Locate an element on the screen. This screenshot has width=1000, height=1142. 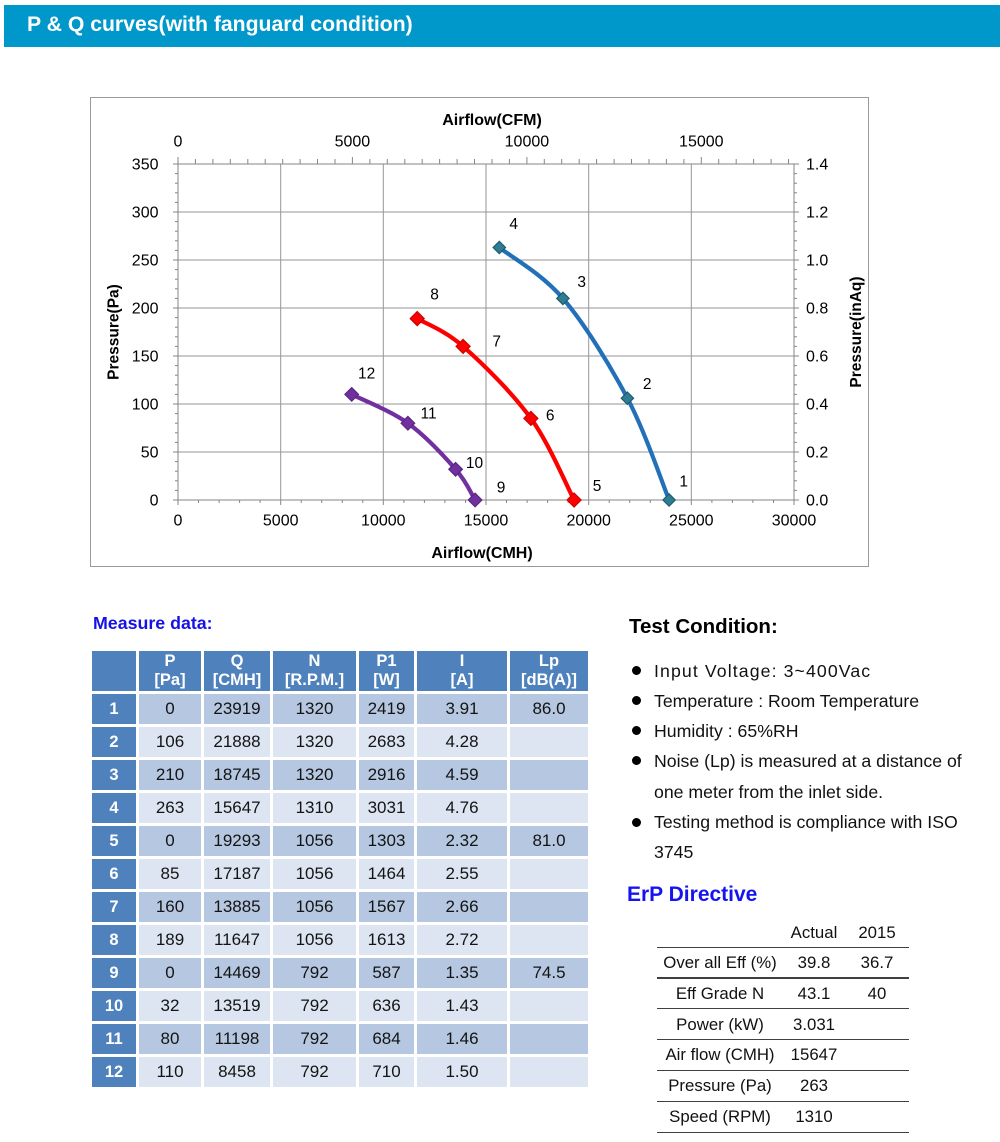
svg-text: 4 is located at coordinates (513, 224).